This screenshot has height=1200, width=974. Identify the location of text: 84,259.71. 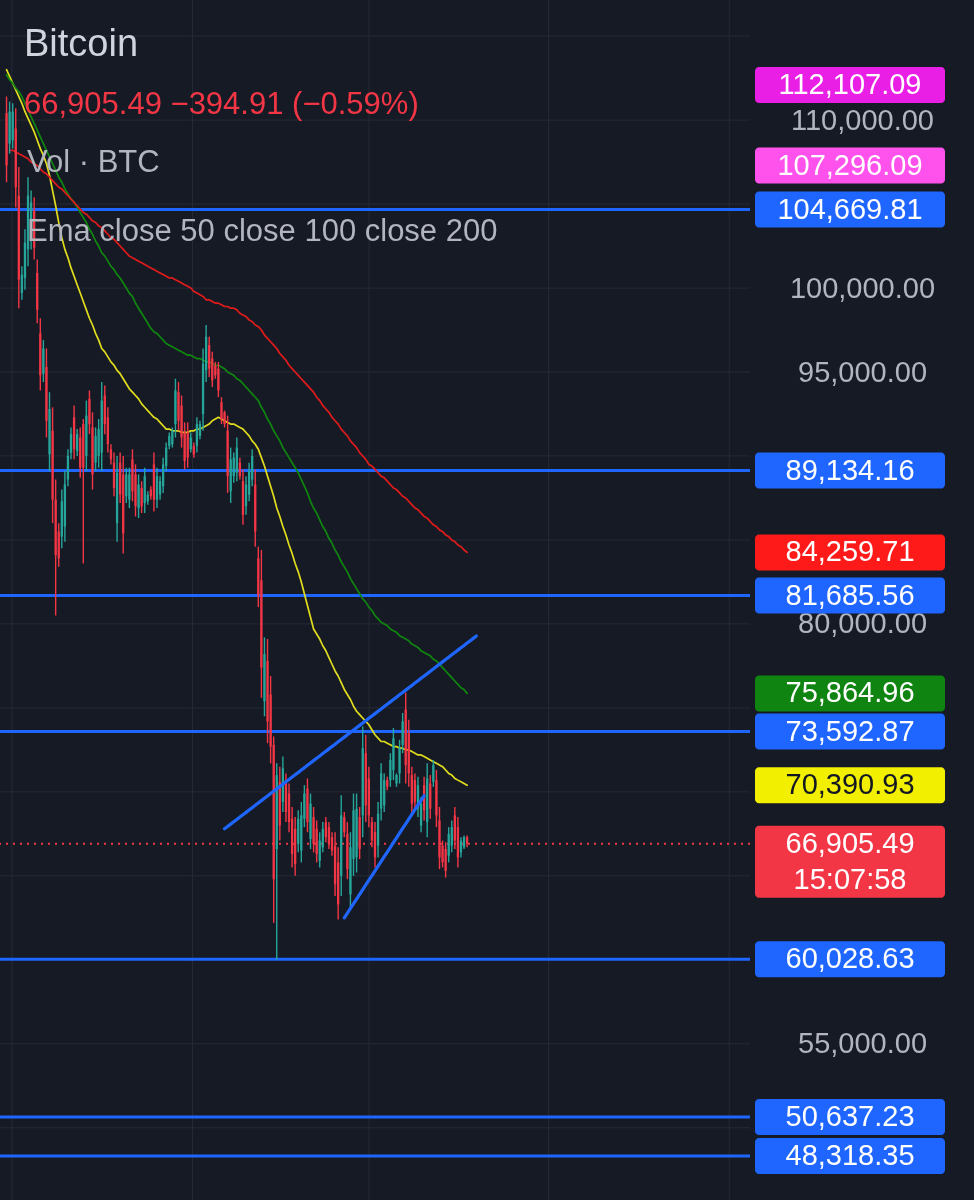
(850, 551).